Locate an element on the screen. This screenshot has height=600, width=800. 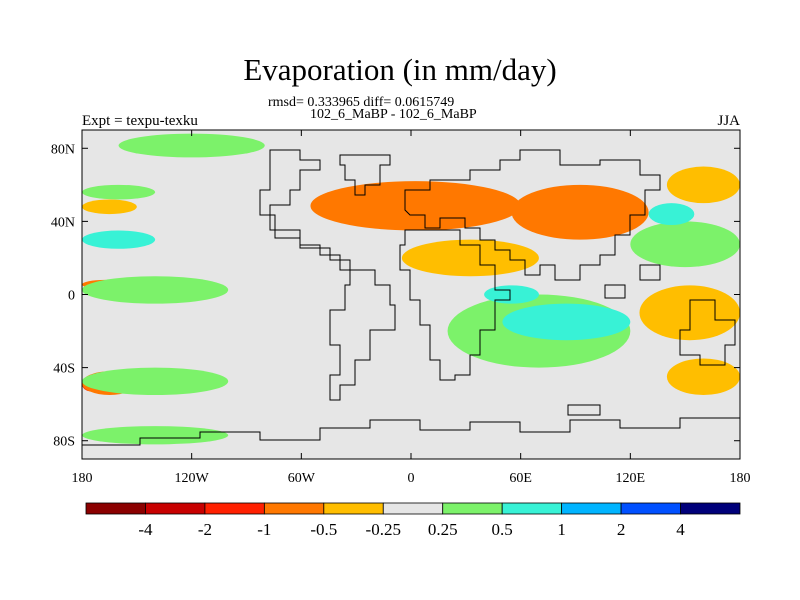
chart-subtitle: 102_6_MaBP - 102_6_MaBP is located at coordinates (393, 114).